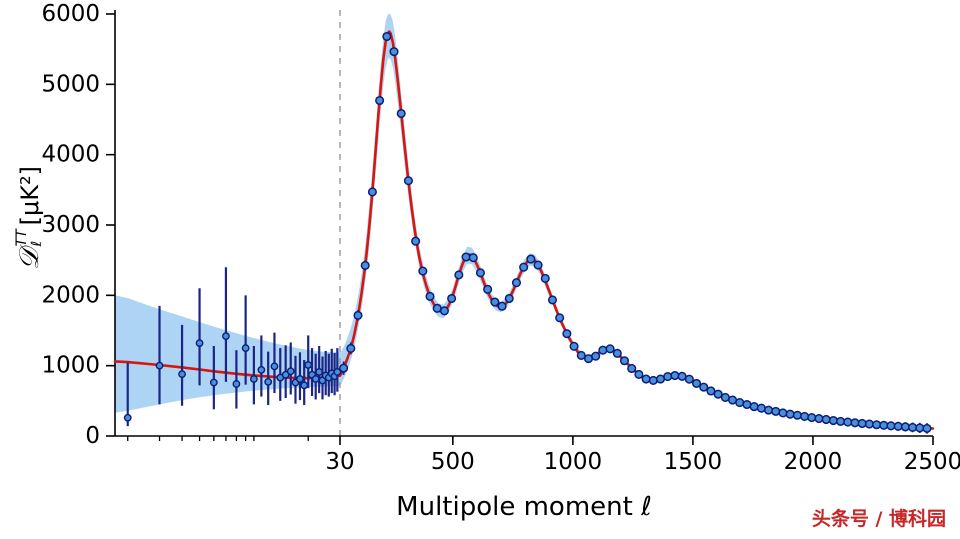 The width and height of the screenshot is (960, 539). Describe the element at coordinates (30, 195) in the screenshot. I see `y-axis-units: [μK²]` at that location.